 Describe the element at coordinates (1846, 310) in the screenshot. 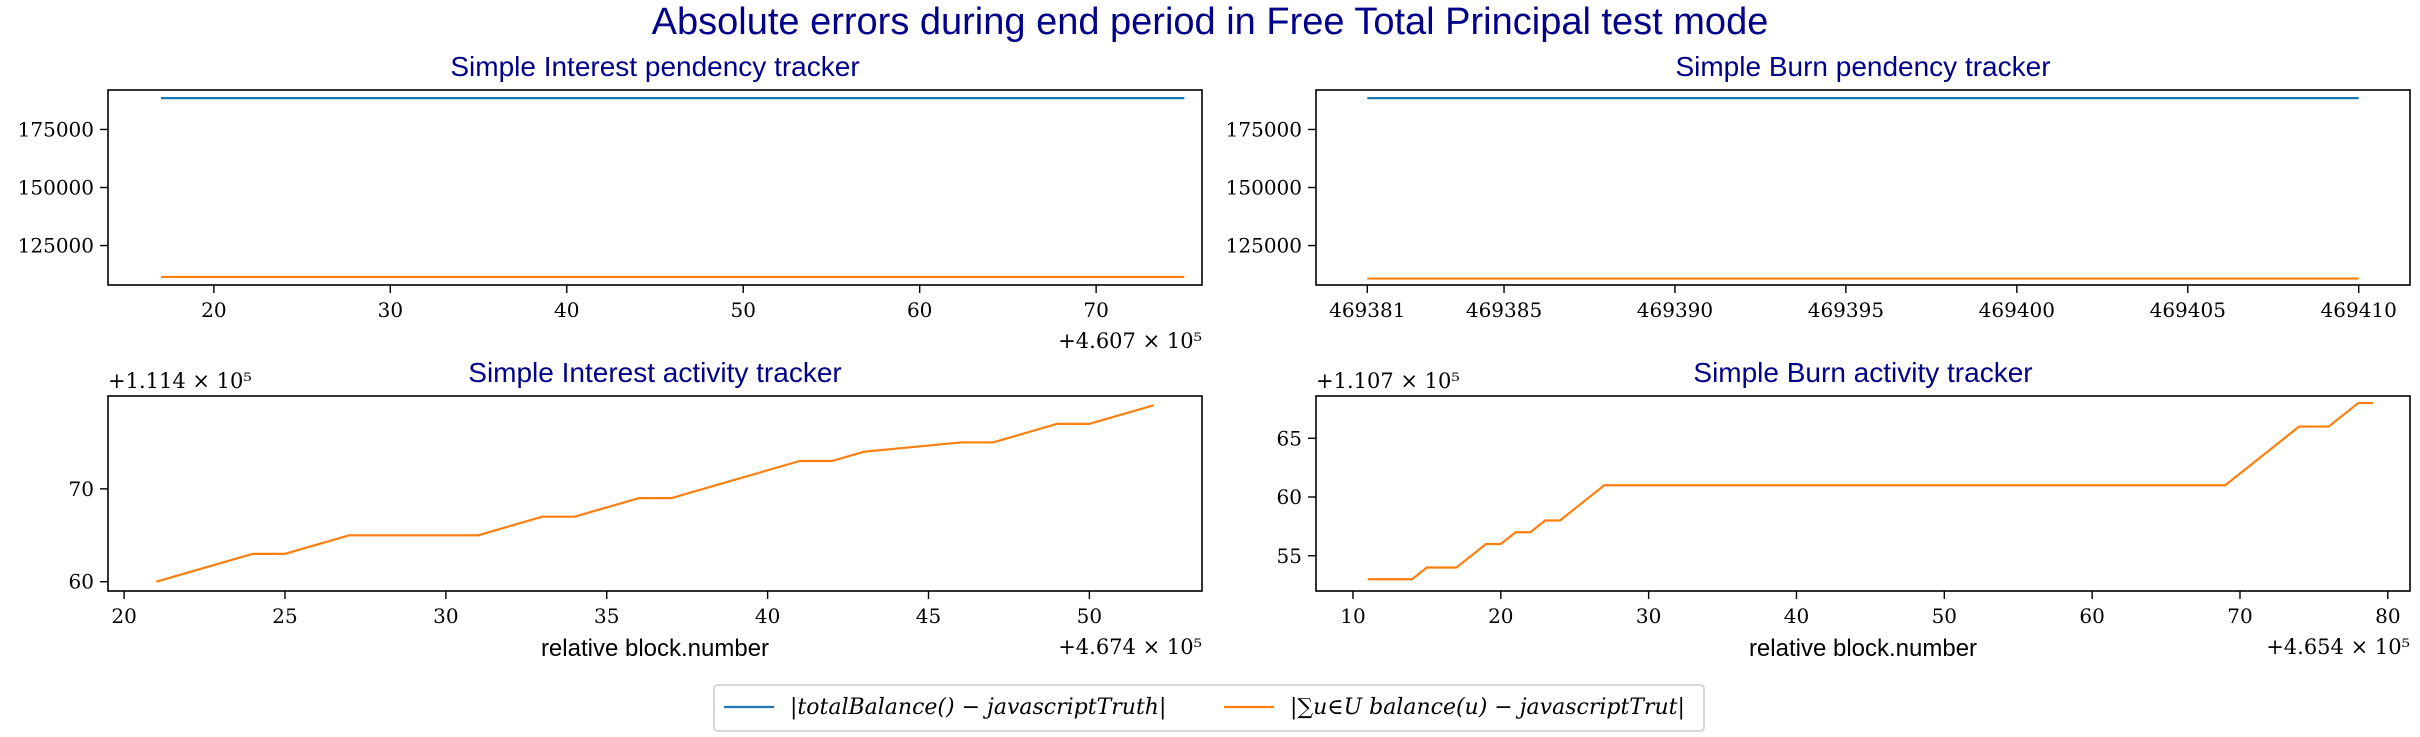

I see `burn-pendency-x-tick-label: 469395` at that location.